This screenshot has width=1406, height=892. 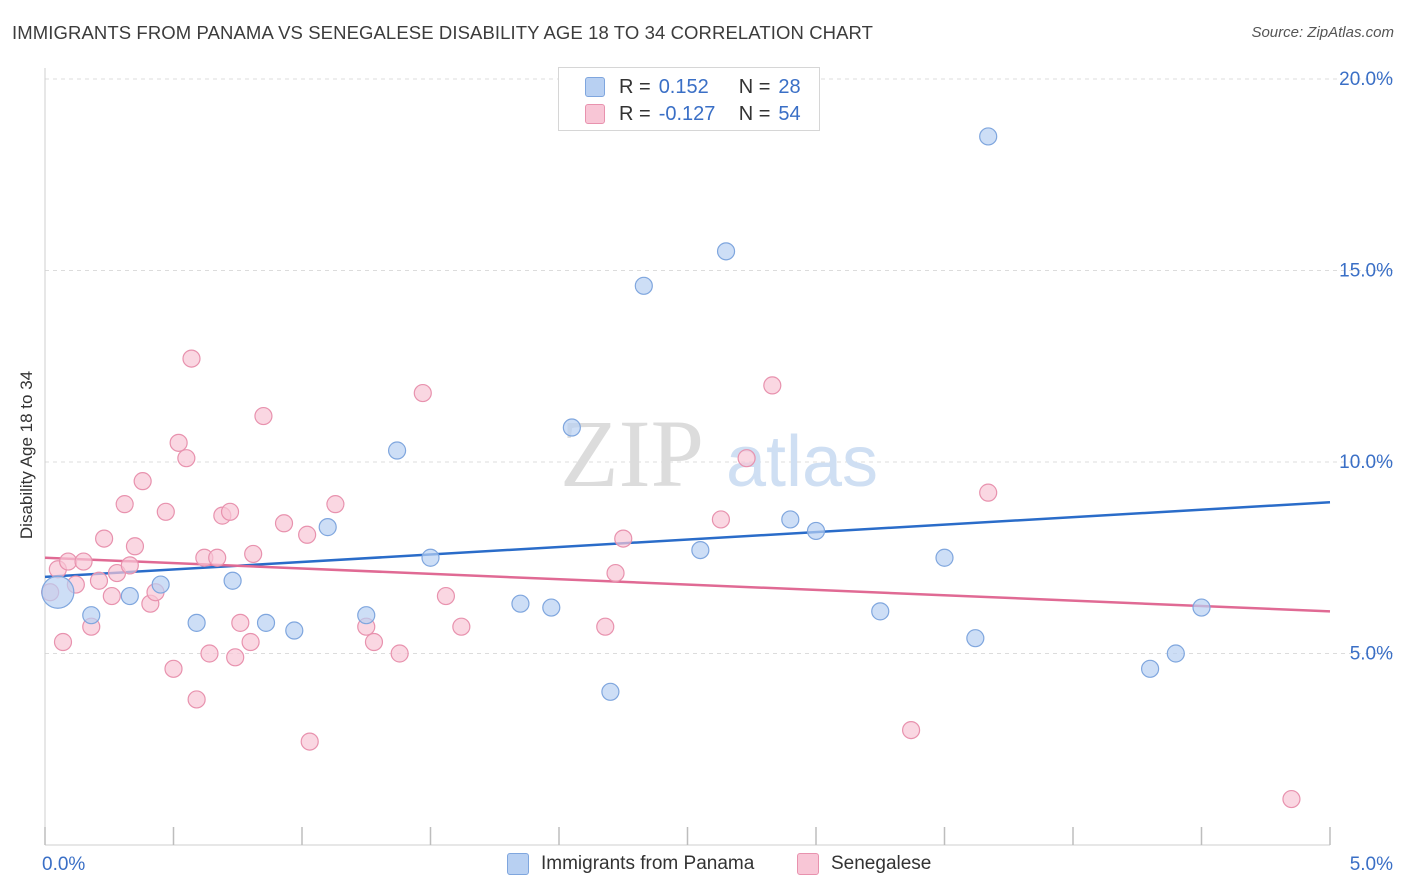 What do you see at coordinates (648, 863) in the screenshot?
I see `panama-legend-label: Immigrants from Panama` at bounding box center [648, 863].